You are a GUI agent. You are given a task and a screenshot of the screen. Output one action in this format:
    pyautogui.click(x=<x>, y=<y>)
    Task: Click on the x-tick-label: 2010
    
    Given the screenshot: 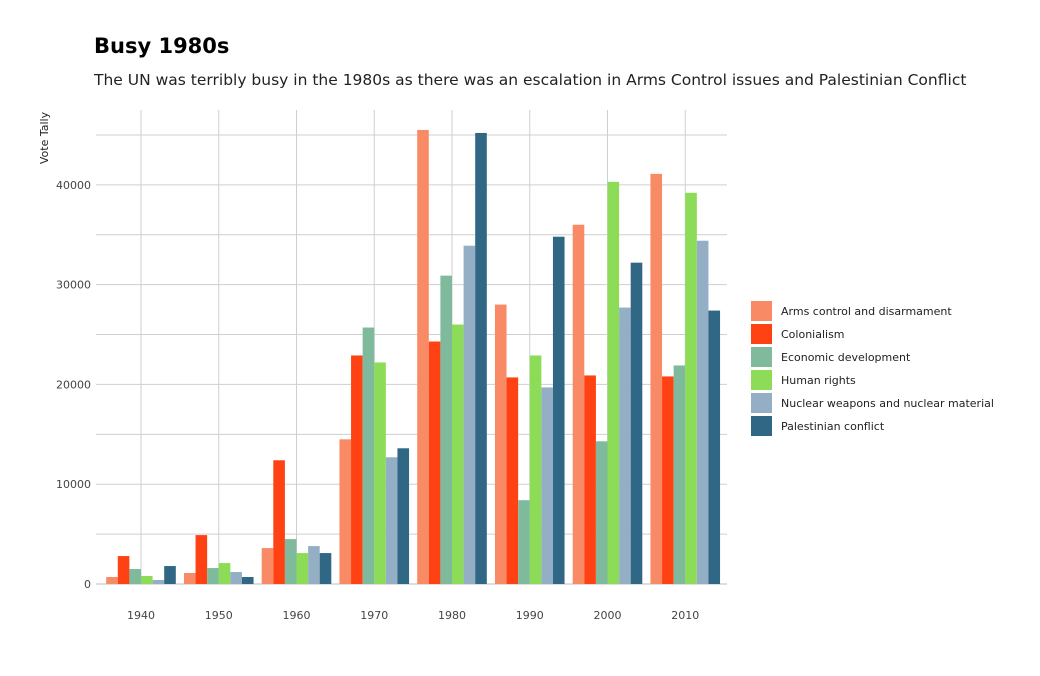 What is the action you would take?
    pyautogui.click(x=685, y=615)
    